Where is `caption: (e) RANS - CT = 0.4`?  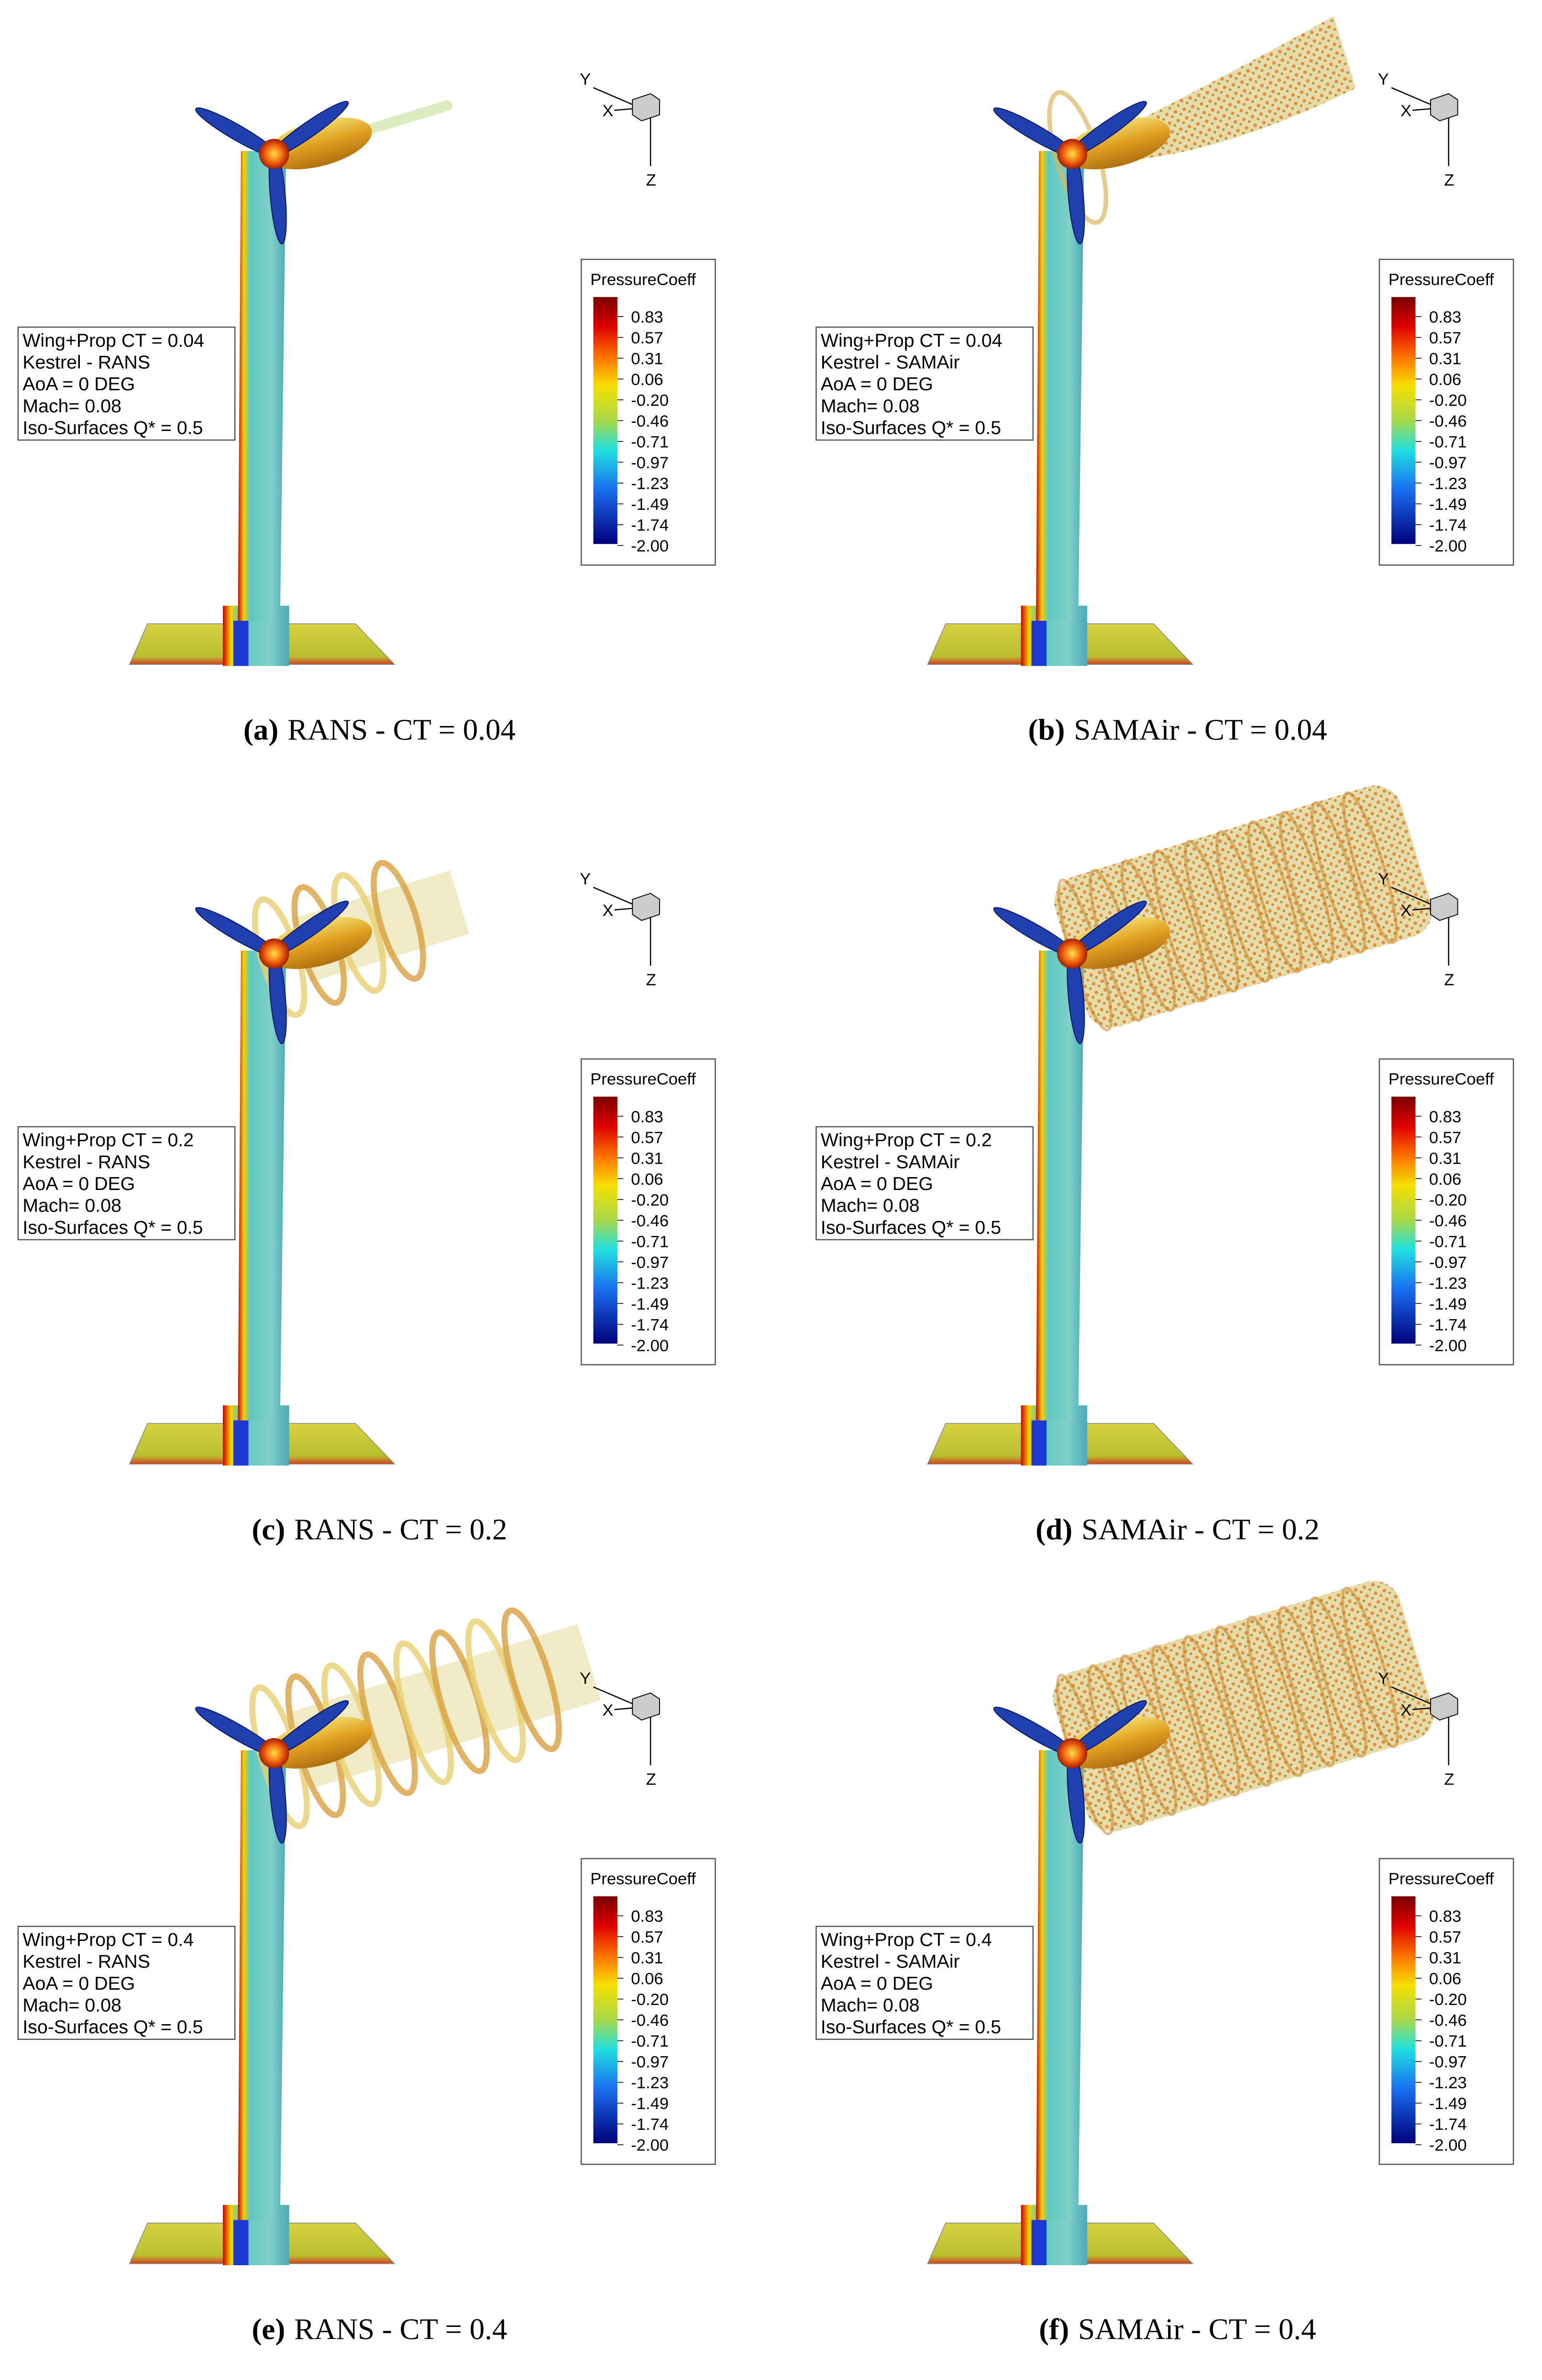
caption: (e) RANS - CT = 0.4 is located at coordinates (379, 2329).